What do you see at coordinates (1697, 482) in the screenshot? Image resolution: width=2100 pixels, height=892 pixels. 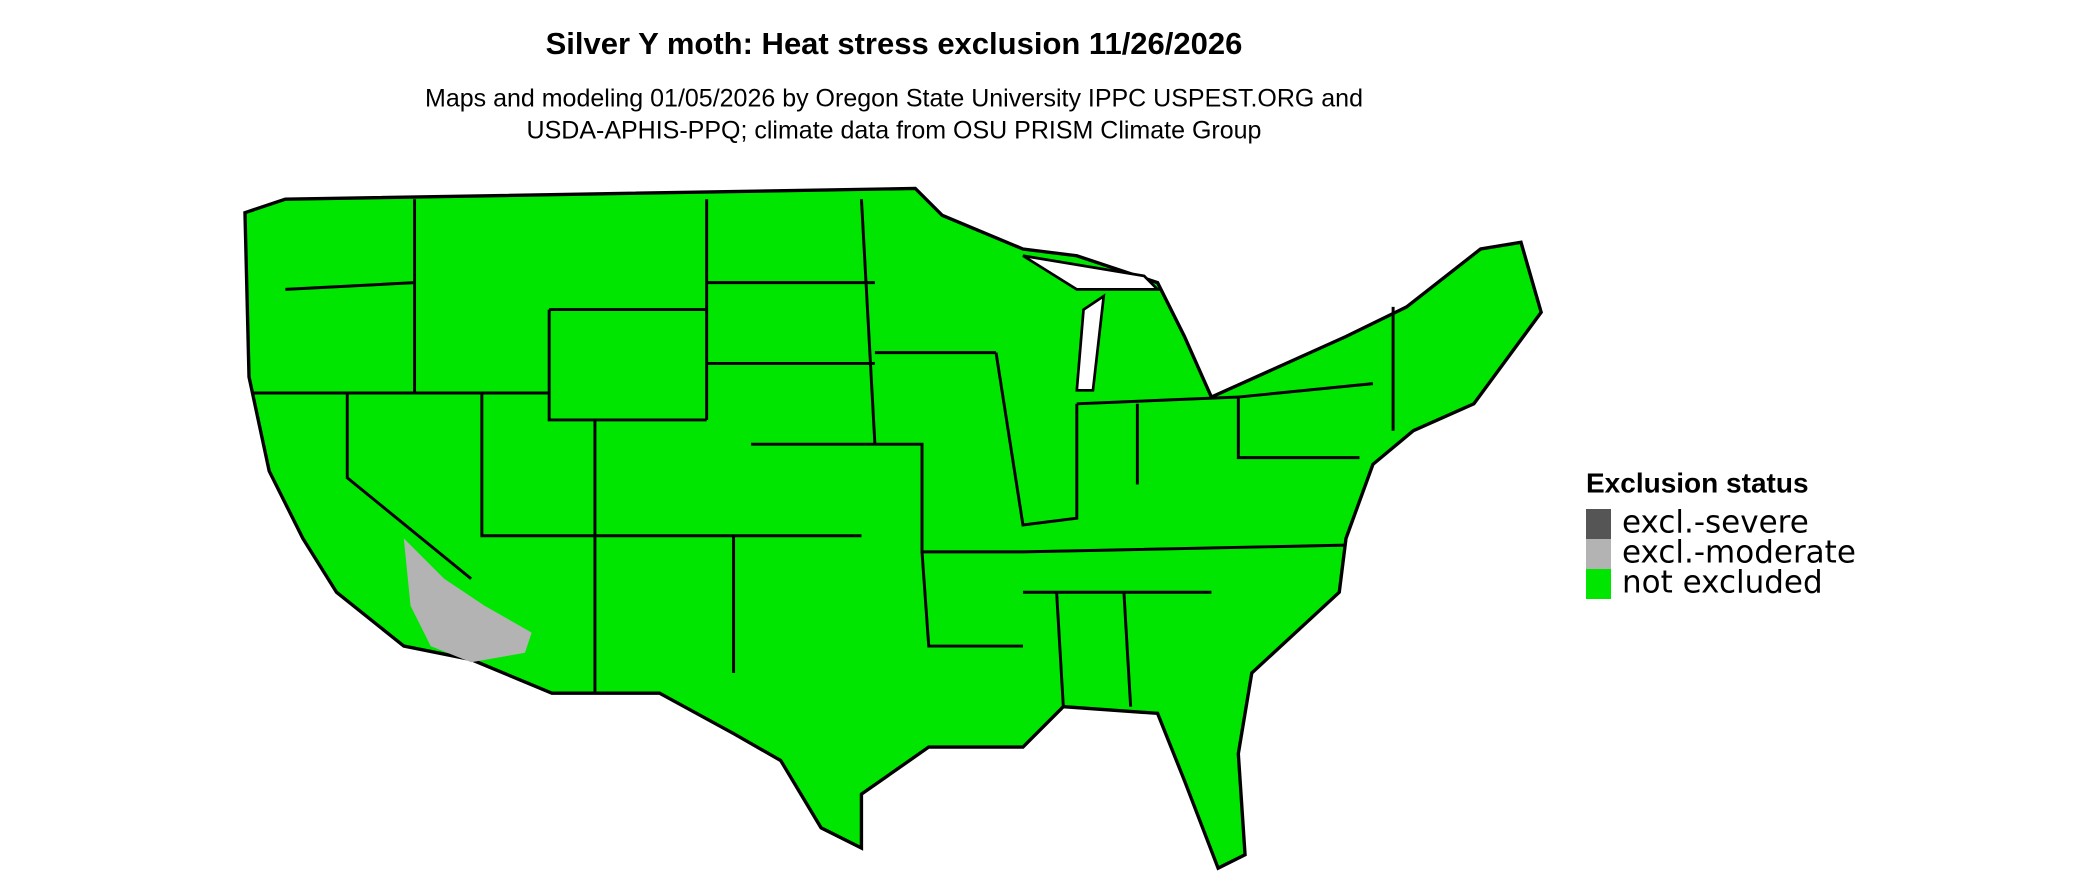 I see `legend-title: Exclusion status` at bounding box center [1697, 482].